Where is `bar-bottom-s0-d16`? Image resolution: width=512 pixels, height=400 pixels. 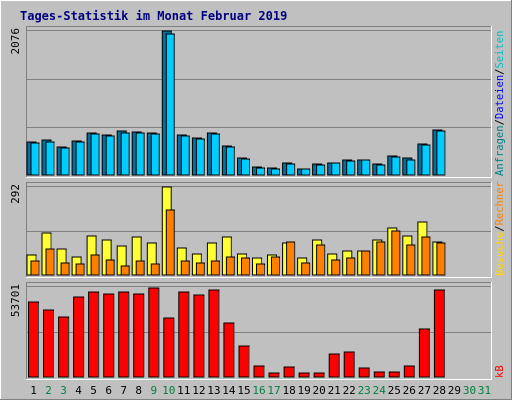
bar-bottom-s0-d16 is located at coordinates (259, 371).